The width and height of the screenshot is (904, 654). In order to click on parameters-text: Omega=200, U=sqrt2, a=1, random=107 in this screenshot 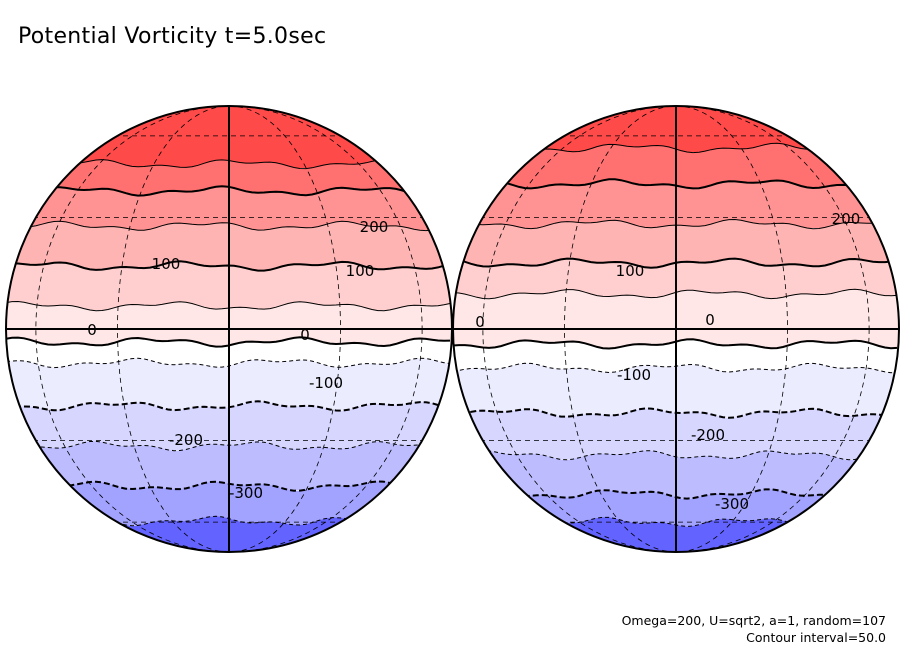, I will do `click(753, 620)`.